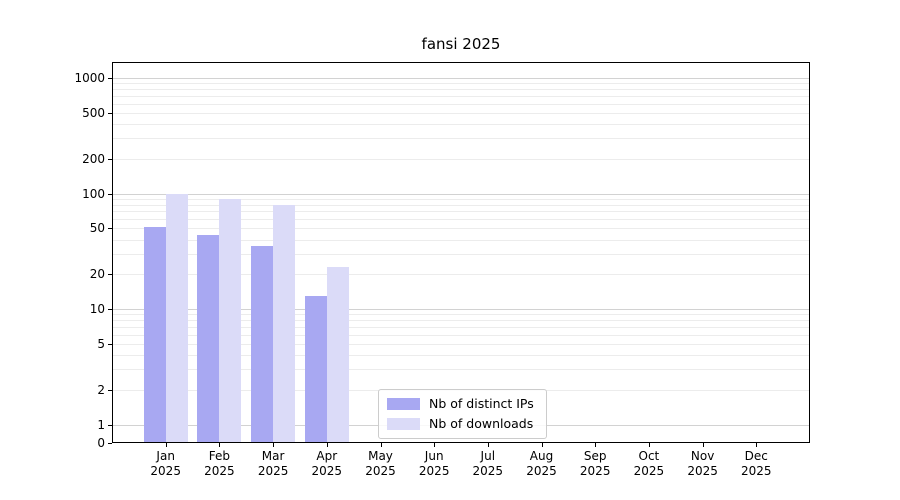  I want to click on x-tick-label: Dec 2025, so click(756, 463).